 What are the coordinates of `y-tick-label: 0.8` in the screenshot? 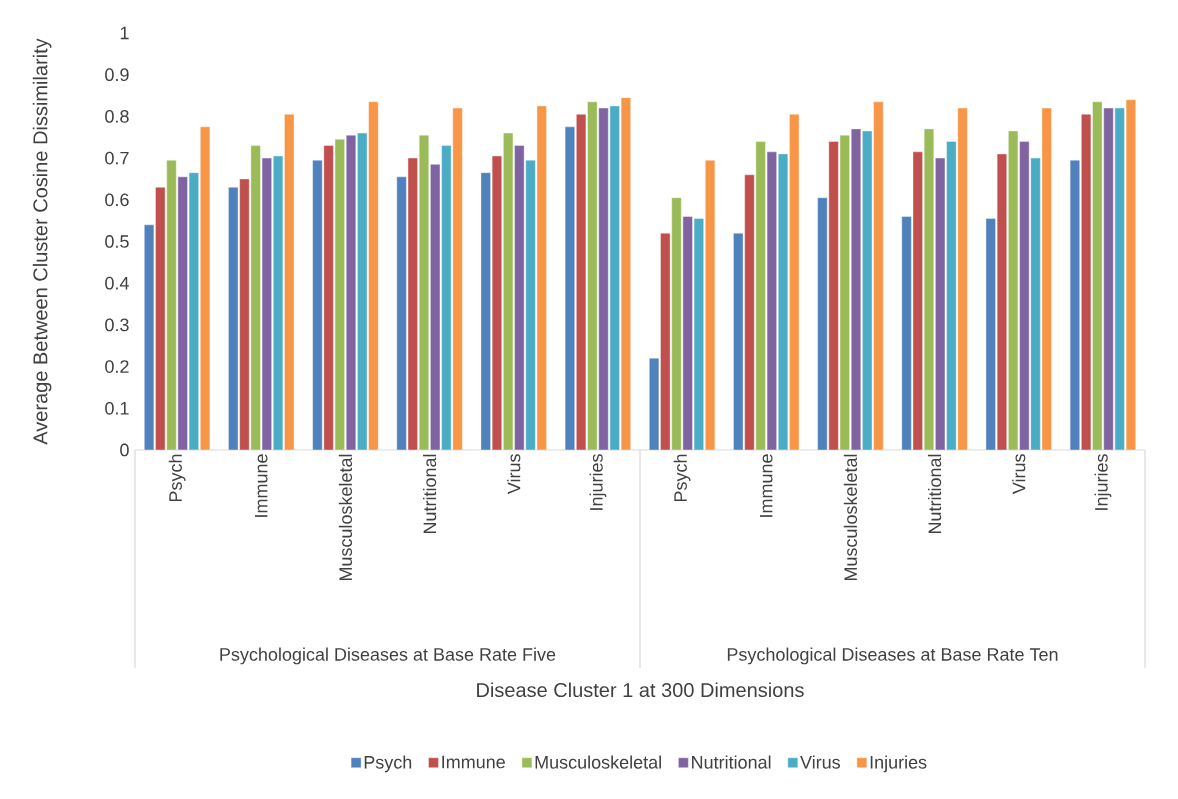 It's located at (117, 116).